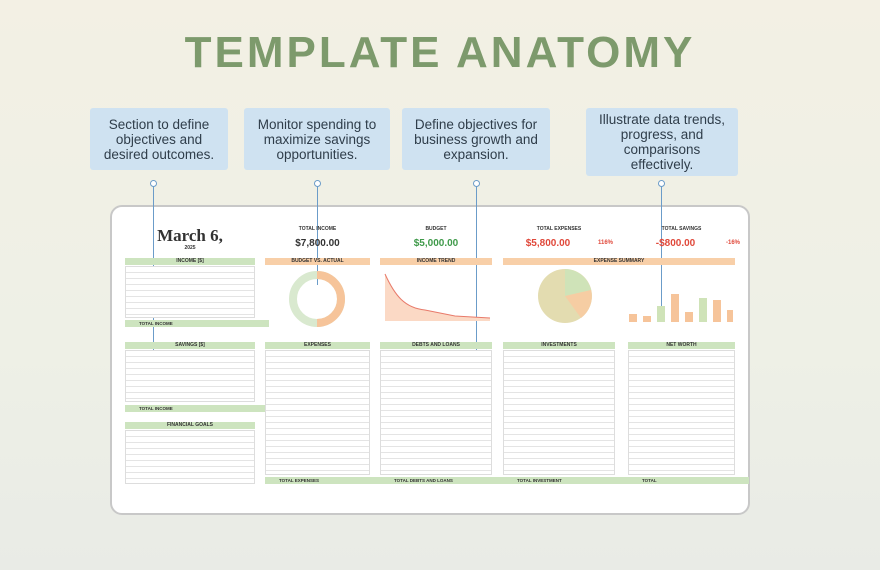 Image resolution: width=880 pixels, height=570 pixels. What do you see at coordinates (559, 345) in the screenshot?
I see `section-header: INVESTMENTS` at bounding box center [559, 345].